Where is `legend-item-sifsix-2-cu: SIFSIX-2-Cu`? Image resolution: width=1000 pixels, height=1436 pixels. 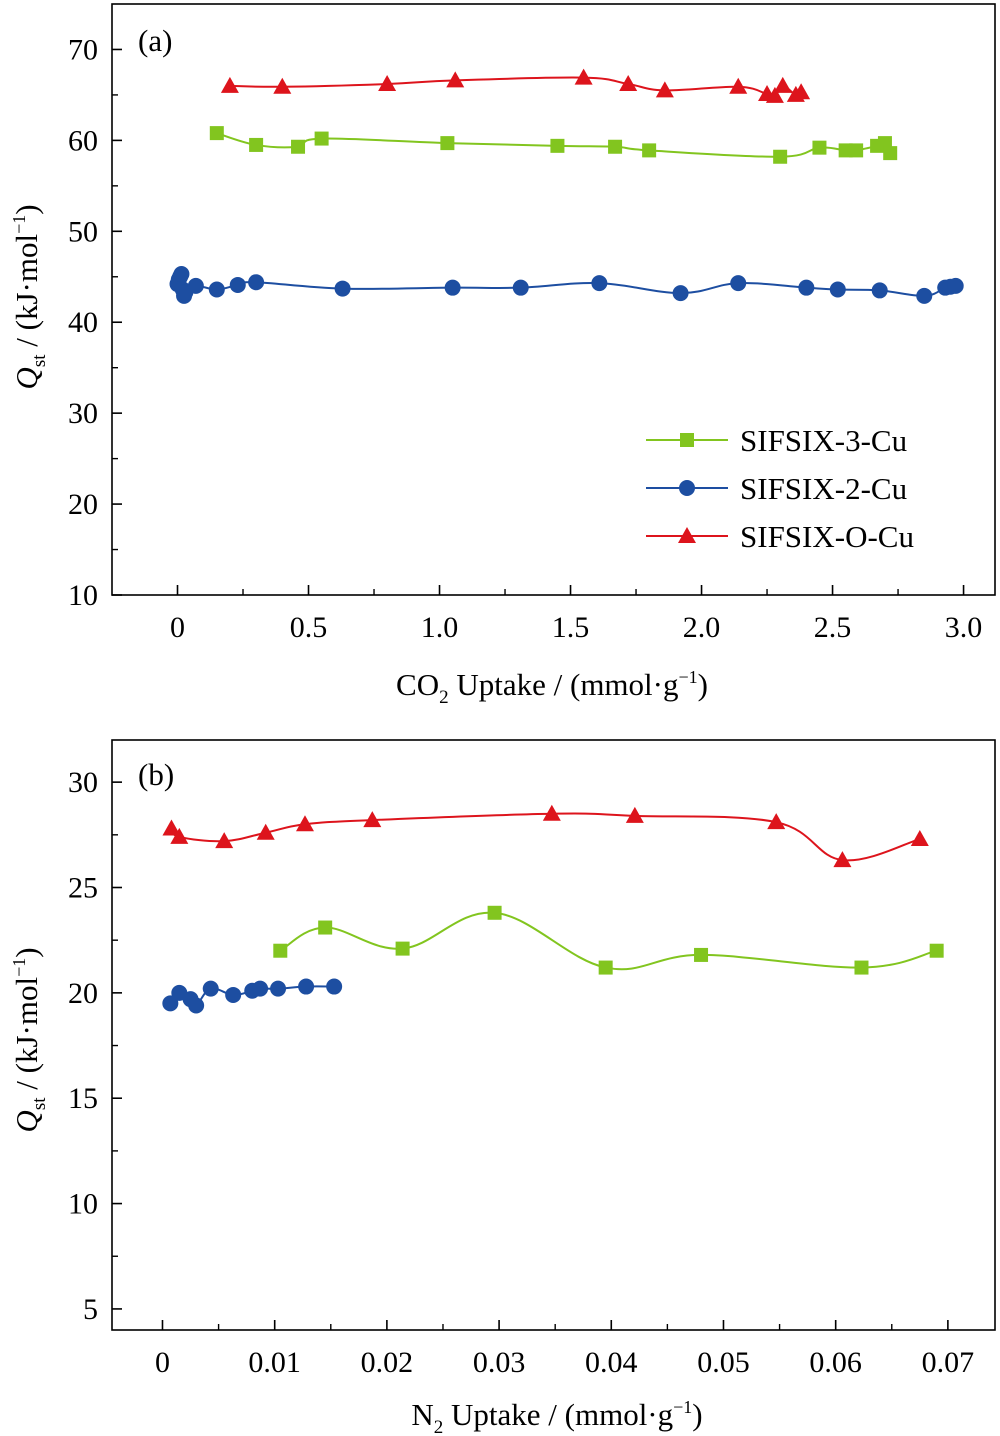 legend-item-sifsix-2-cu: SIFSIX-2-Cu is located at coordinates (776, 488).